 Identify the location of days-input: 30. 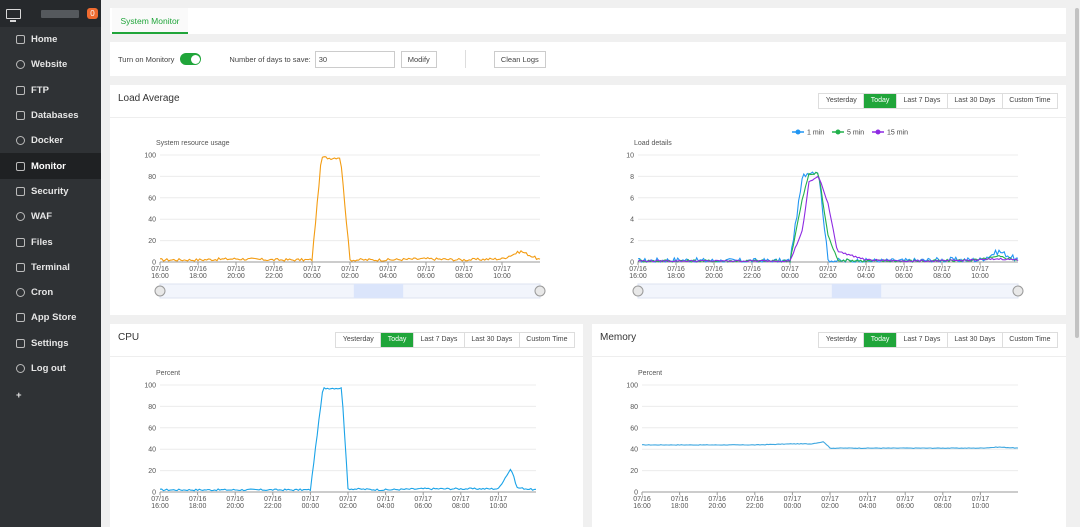
(354, 59).